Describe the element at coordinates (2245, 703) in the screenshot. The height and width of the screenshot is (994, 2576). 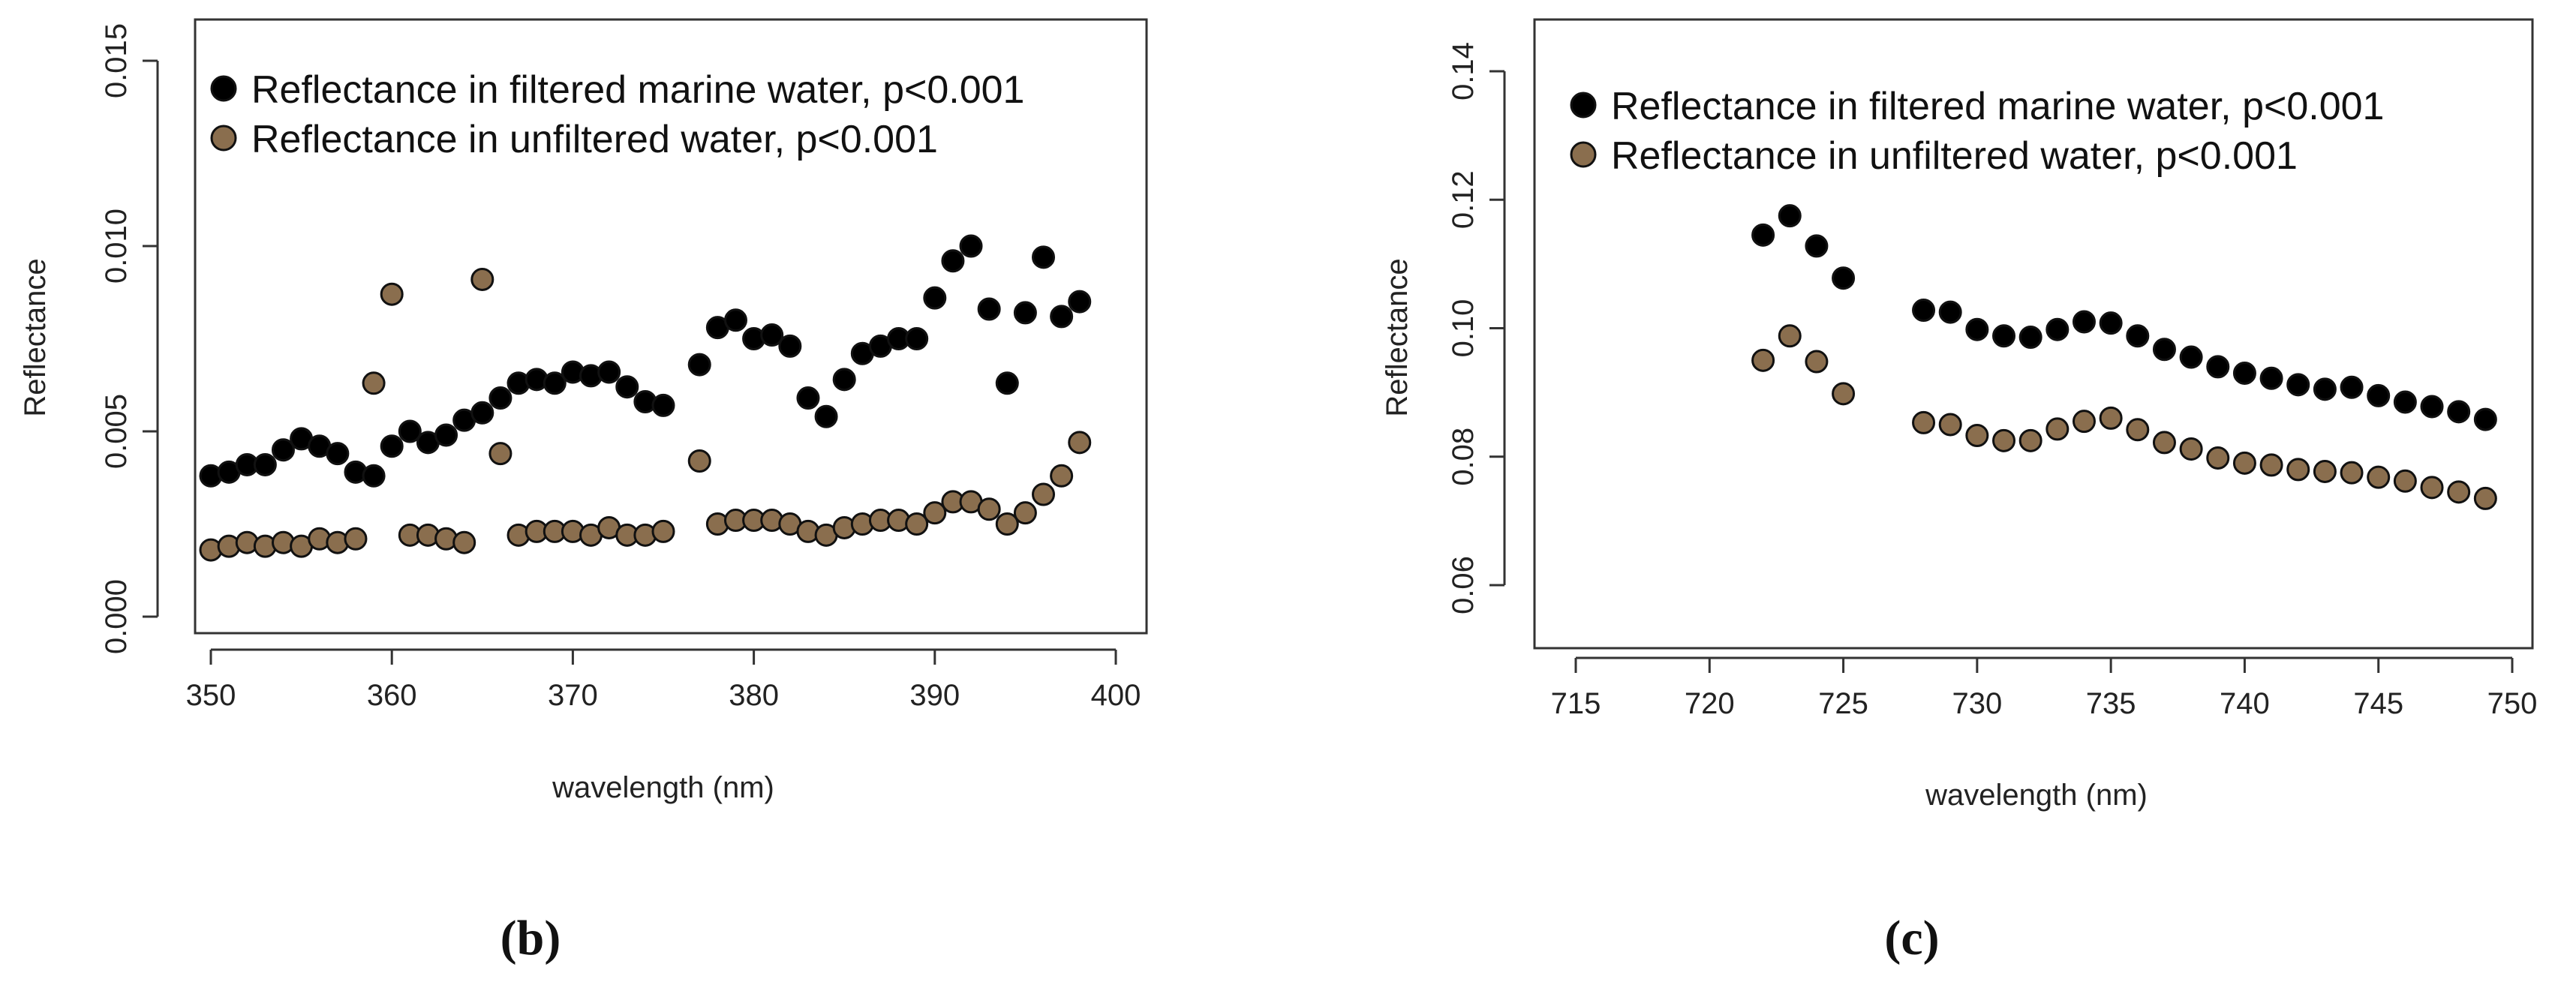
I see `panel-c-x-tick-label: 740` at that location.